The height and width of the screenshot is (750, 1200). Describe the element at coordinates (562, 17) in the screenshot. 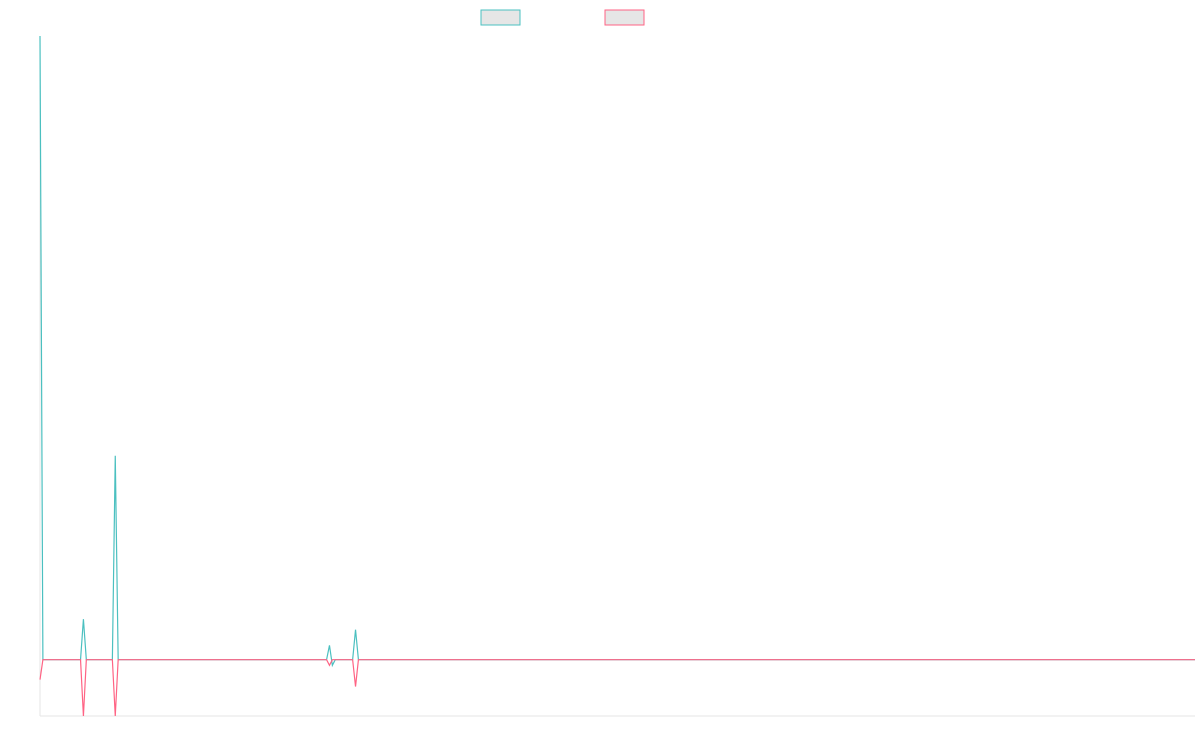

I see `legend` at that location.